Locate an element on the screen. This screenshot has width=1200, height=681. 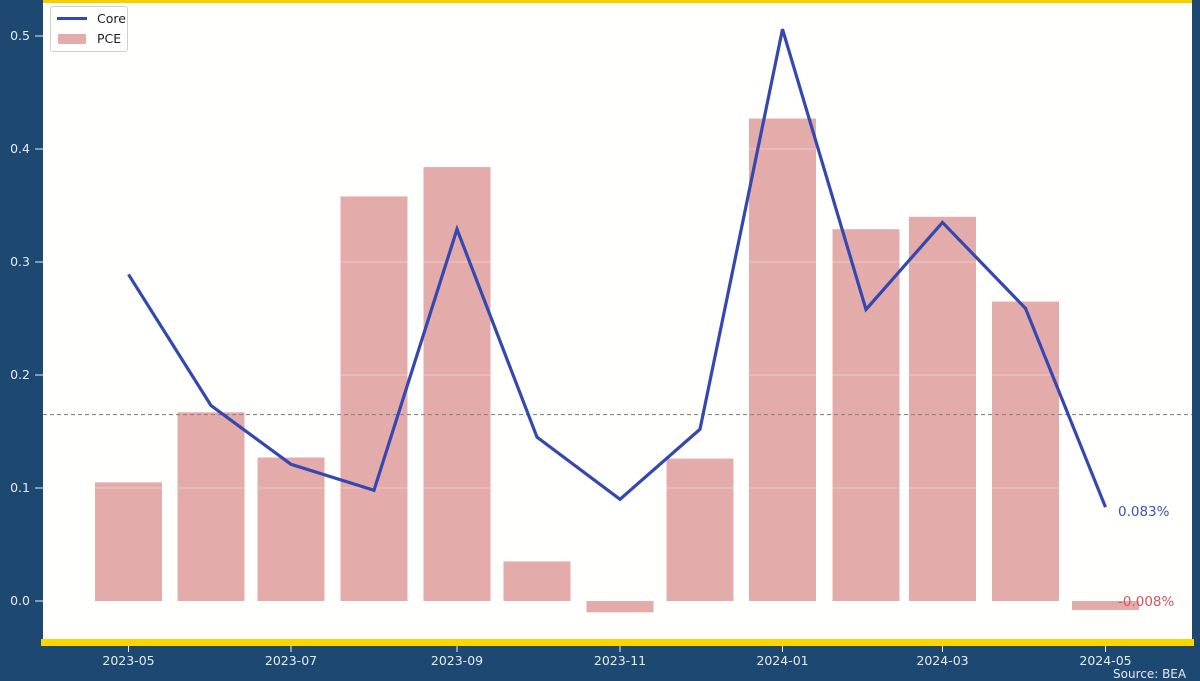
y-tick-label: 0.0 is located at coordinates (20, 600).